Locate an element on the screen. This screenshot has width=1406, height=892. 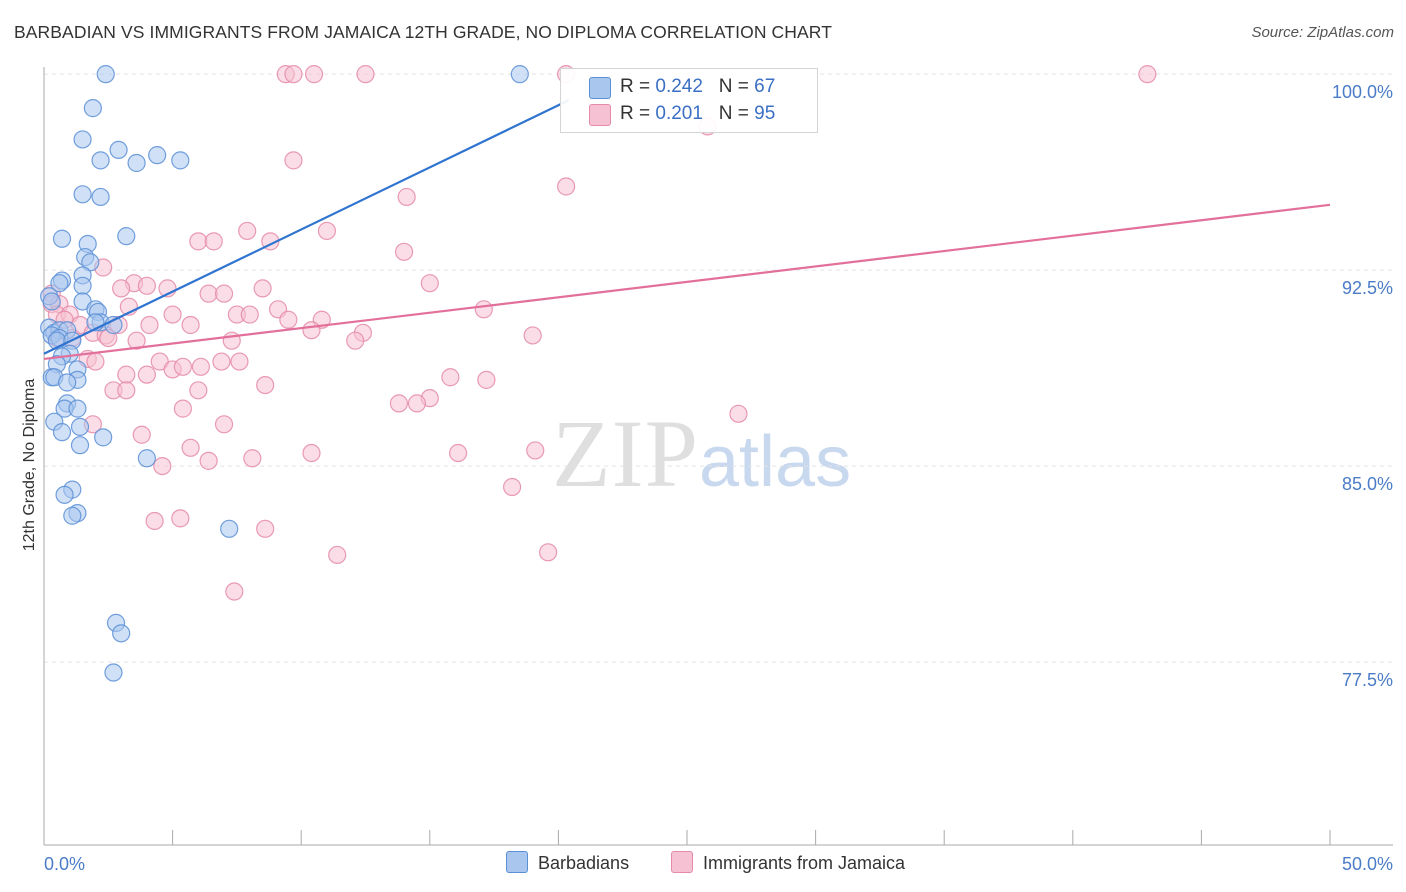
x-tick-label-max: 50.0% is located at coordinates (1367, 864).